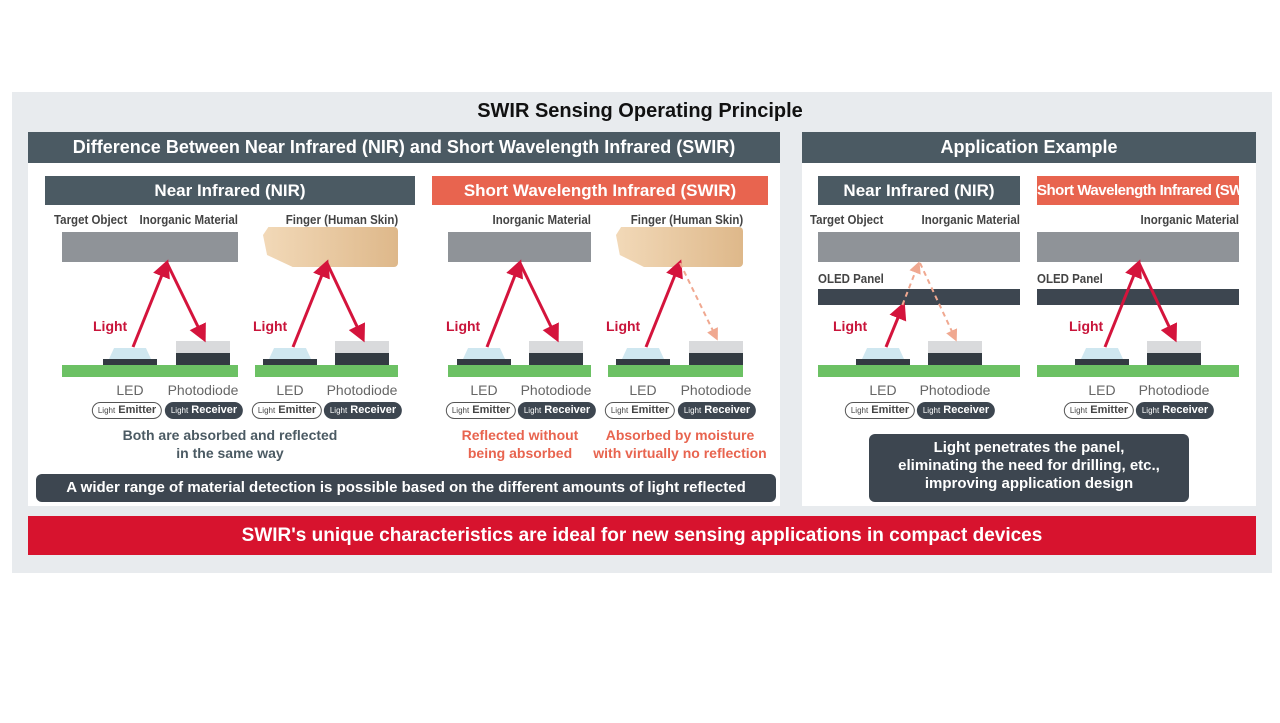 This screenshot has width=1280, height=723. I want to click on scene-4-light-label: Light, so click(623, 326).